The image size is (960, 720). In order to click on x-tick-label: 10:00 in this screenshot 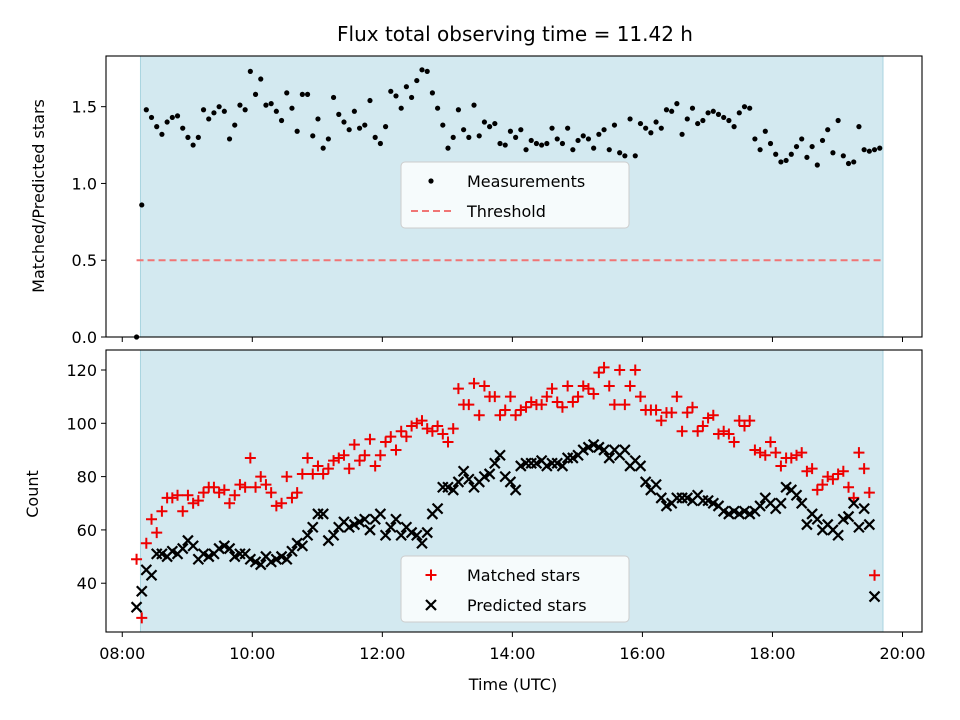, I will do `click(252, 653)`.